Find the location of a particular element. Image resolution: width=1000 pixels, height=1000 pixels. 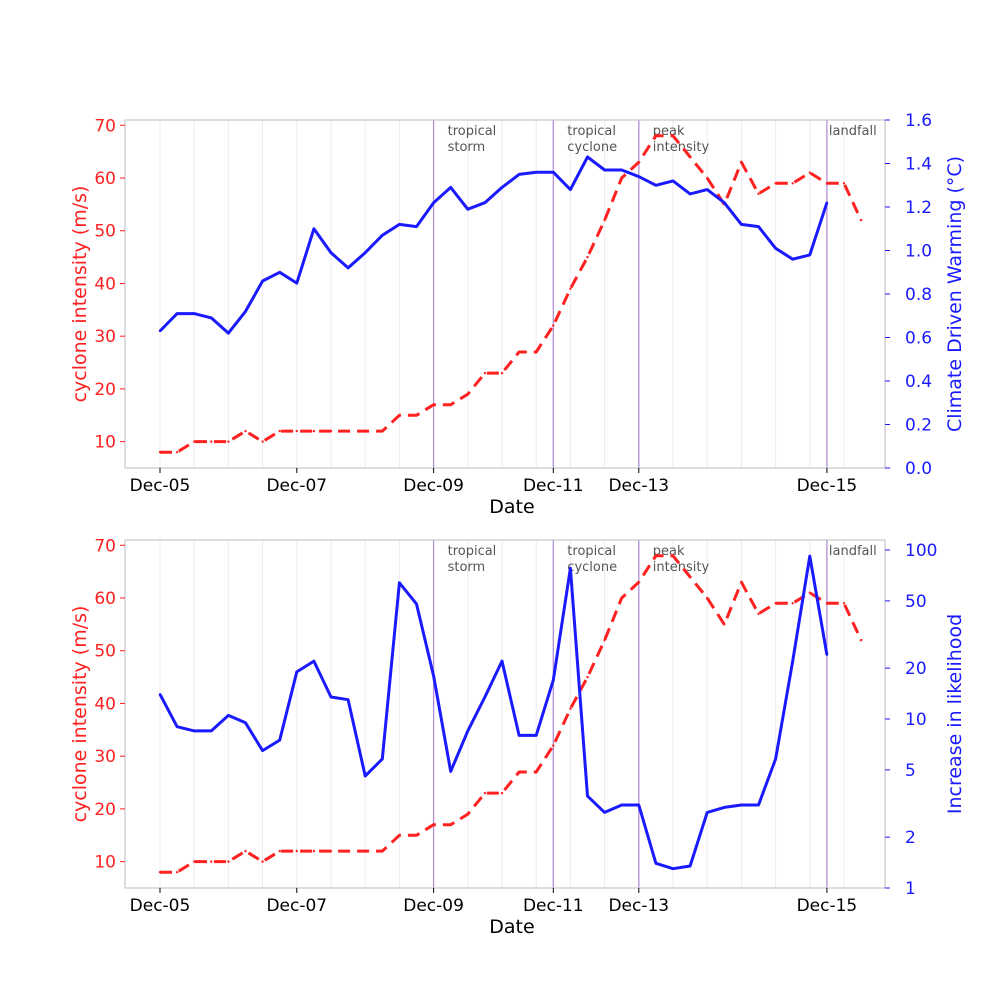

event-label: cyclone is located at coordinates (592, 147).